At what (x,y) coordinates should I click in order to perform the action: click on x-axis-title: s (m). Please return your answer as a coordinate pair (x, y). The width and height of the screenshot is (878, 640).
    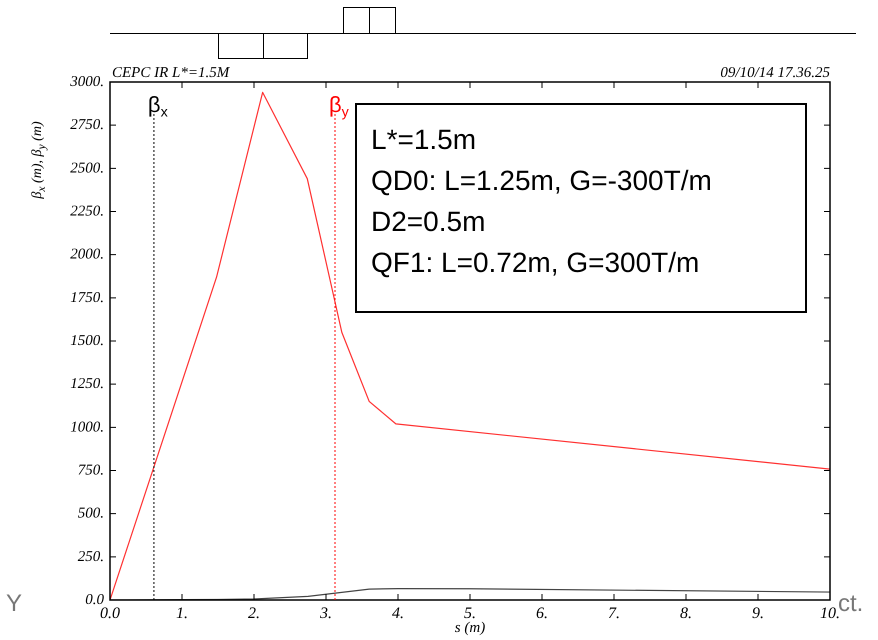
    Looking at the image, I should click on (470, 628).